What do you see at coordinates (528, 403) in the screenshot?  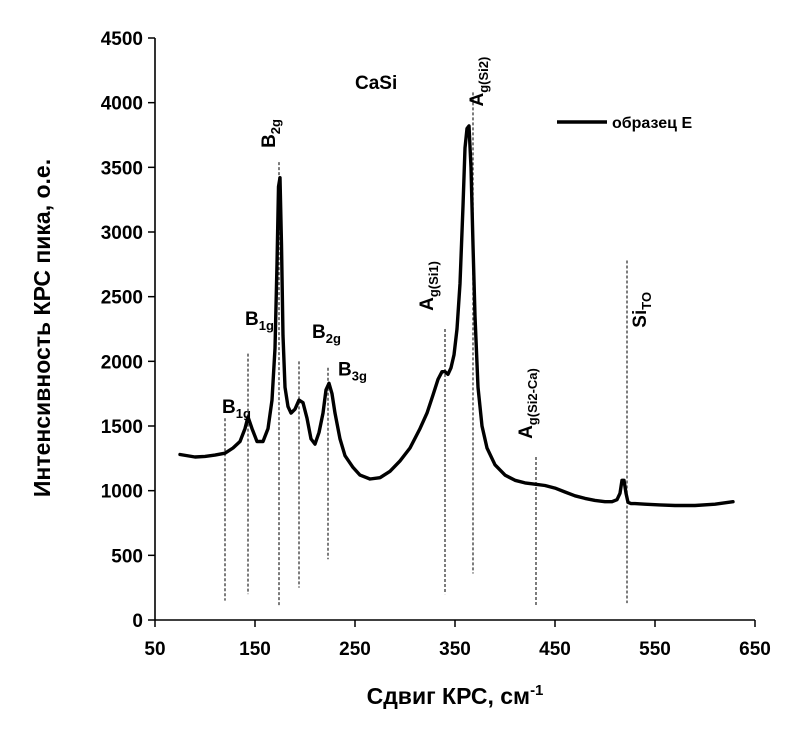 I see `peak-label: Ag(Si2-Ca)` at bounding box center [528, 403].